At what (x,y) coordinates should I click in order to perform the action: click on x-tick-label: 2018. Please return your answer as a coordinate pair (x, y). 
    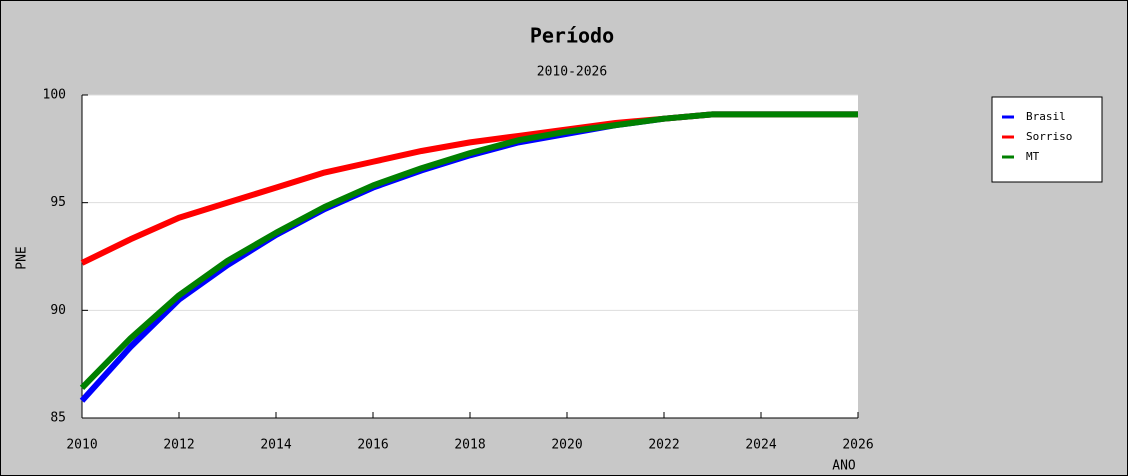
    Looking at the image, I should click on (469, 445).